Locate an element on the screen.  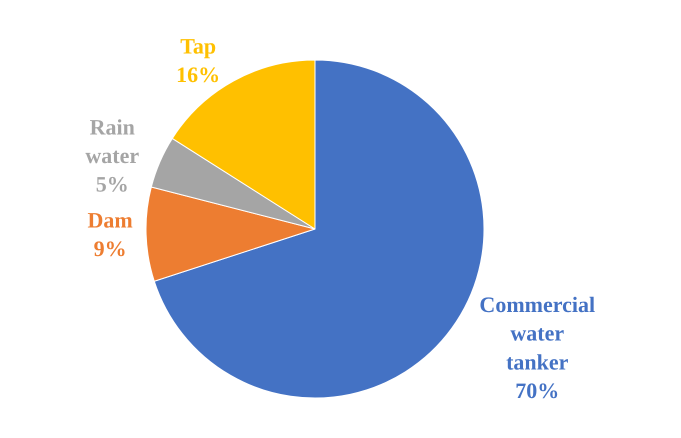
data-label: 5% is located at coordinates (112, 184).